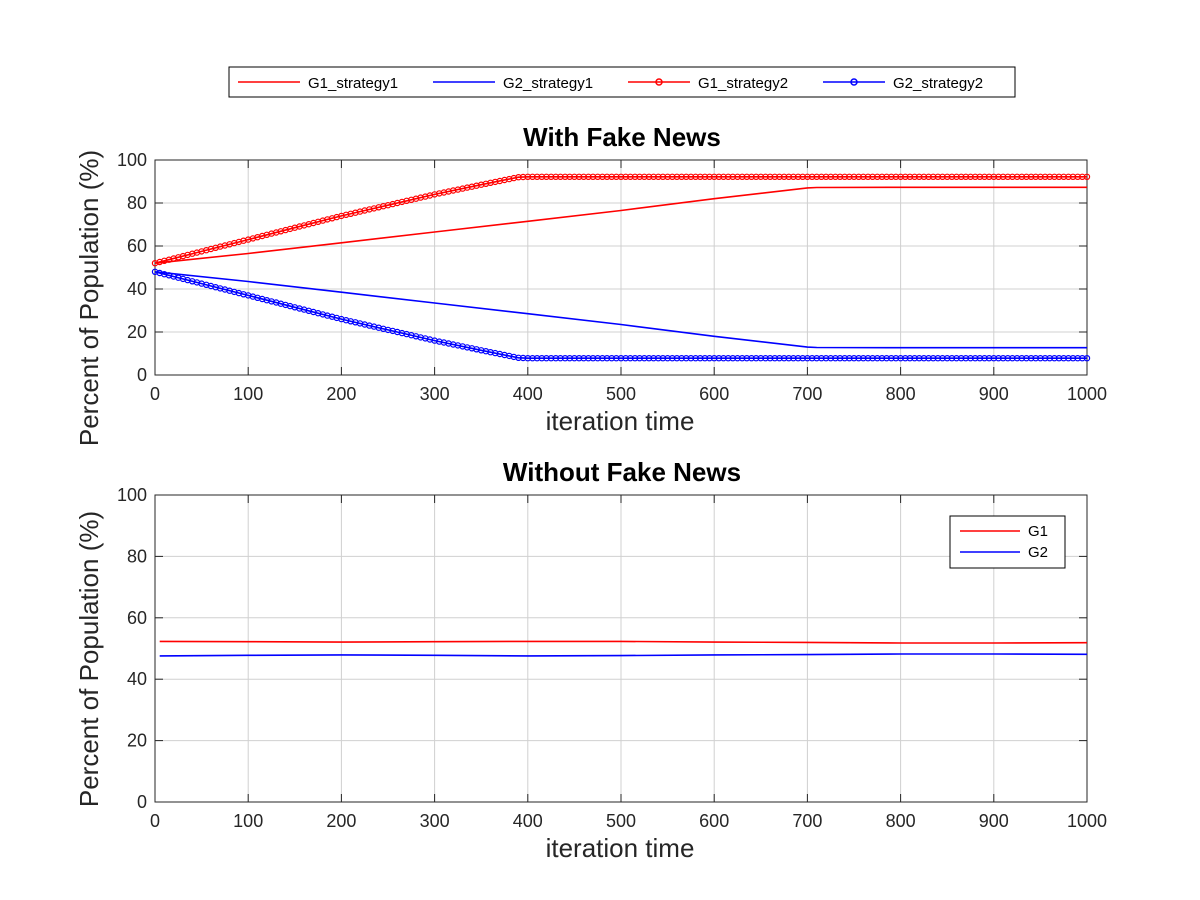  Describe the element at coordinates (854, 82) in the screenshot. I see `top-legend-marker-g2-strategy2` at that location.